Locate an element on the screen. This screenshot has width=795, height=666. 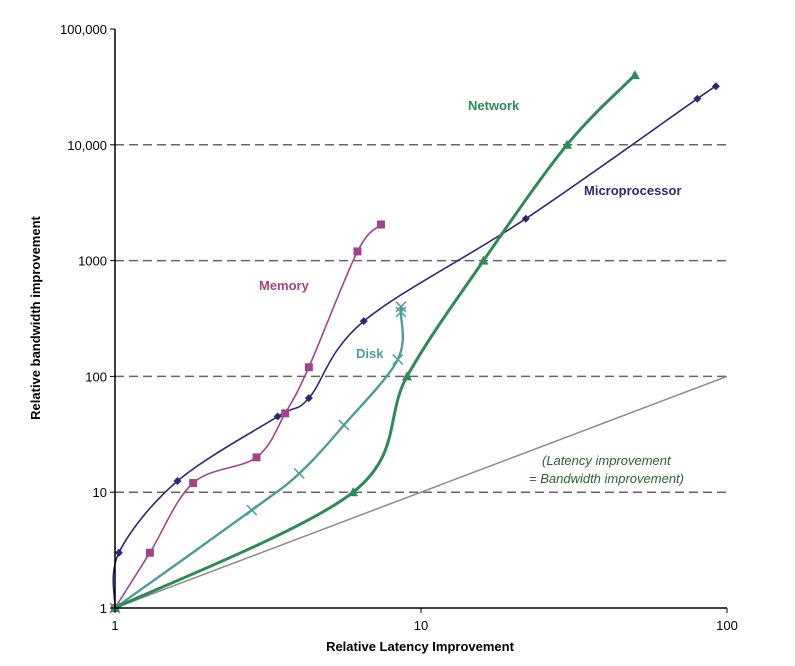
y-tick-label: 10,000 is located at coordinates (87, 145).